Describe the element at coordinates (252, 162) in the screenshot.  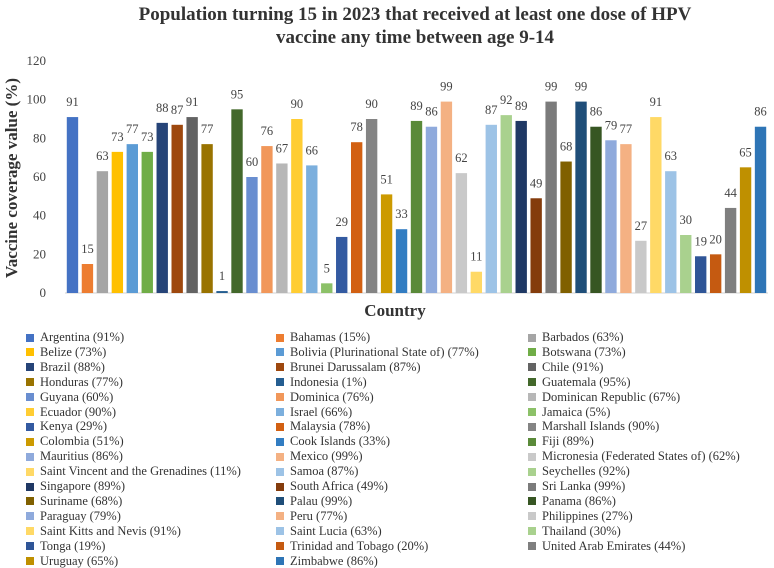
I see `data-label-12: 60` at that location.